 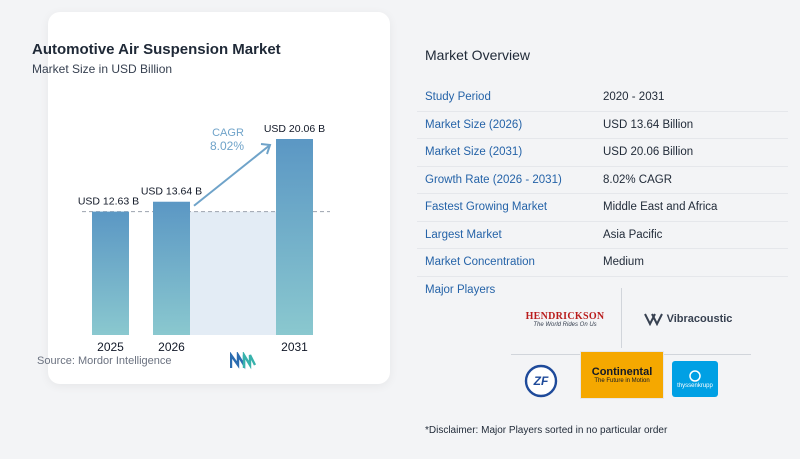 I want to click on vibracoustic-logo: Vibracoustic, so click(x=688, y=319).